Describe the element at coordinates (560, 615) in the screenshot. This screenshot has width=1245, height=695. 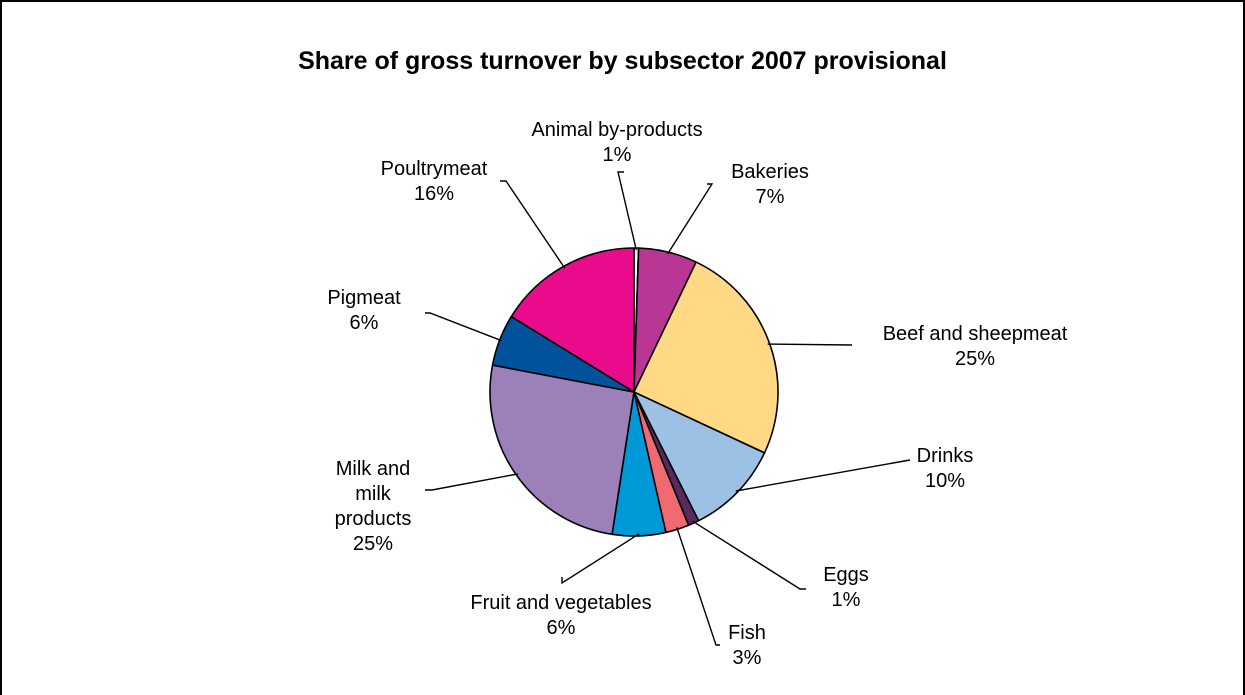
I see `slice-label-fruit-and-vegetables: Fruit and vegetables 6%` at that location.